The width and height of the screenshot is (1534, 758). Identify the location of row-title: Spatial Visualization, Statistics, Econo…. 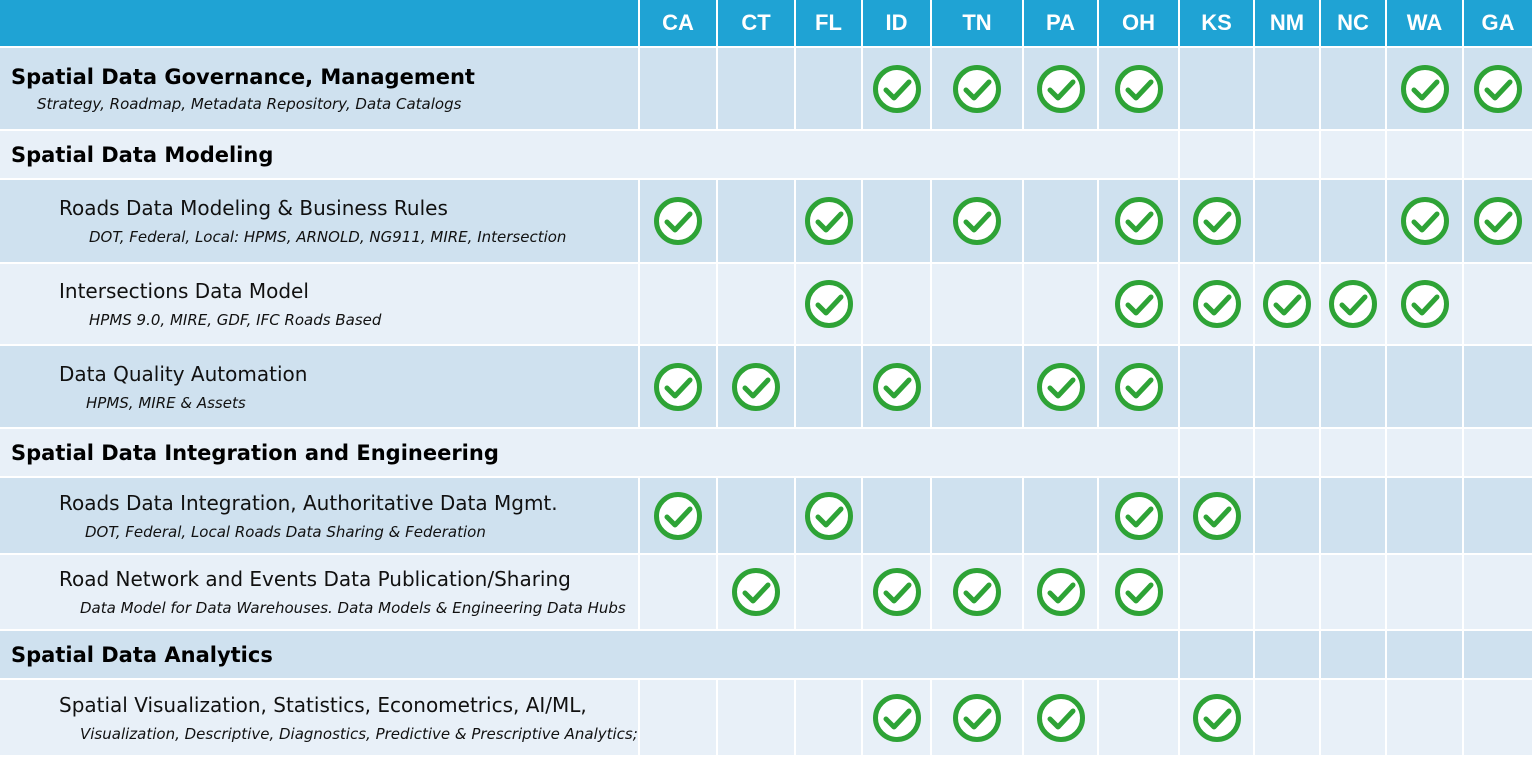
(323, 704).